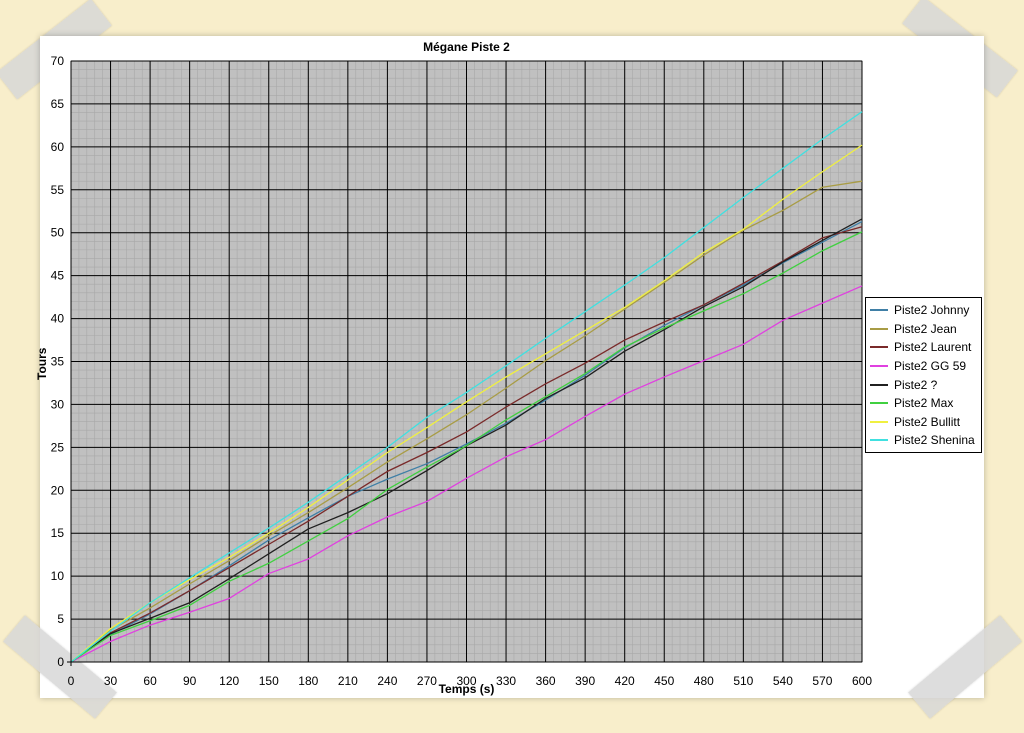 The width and height of the screenshot is (1024, 733). What do you see at coordinates (348, 681) in the screenshot?
I see `x-tick-label: 210` at bounding box center [348, 681].